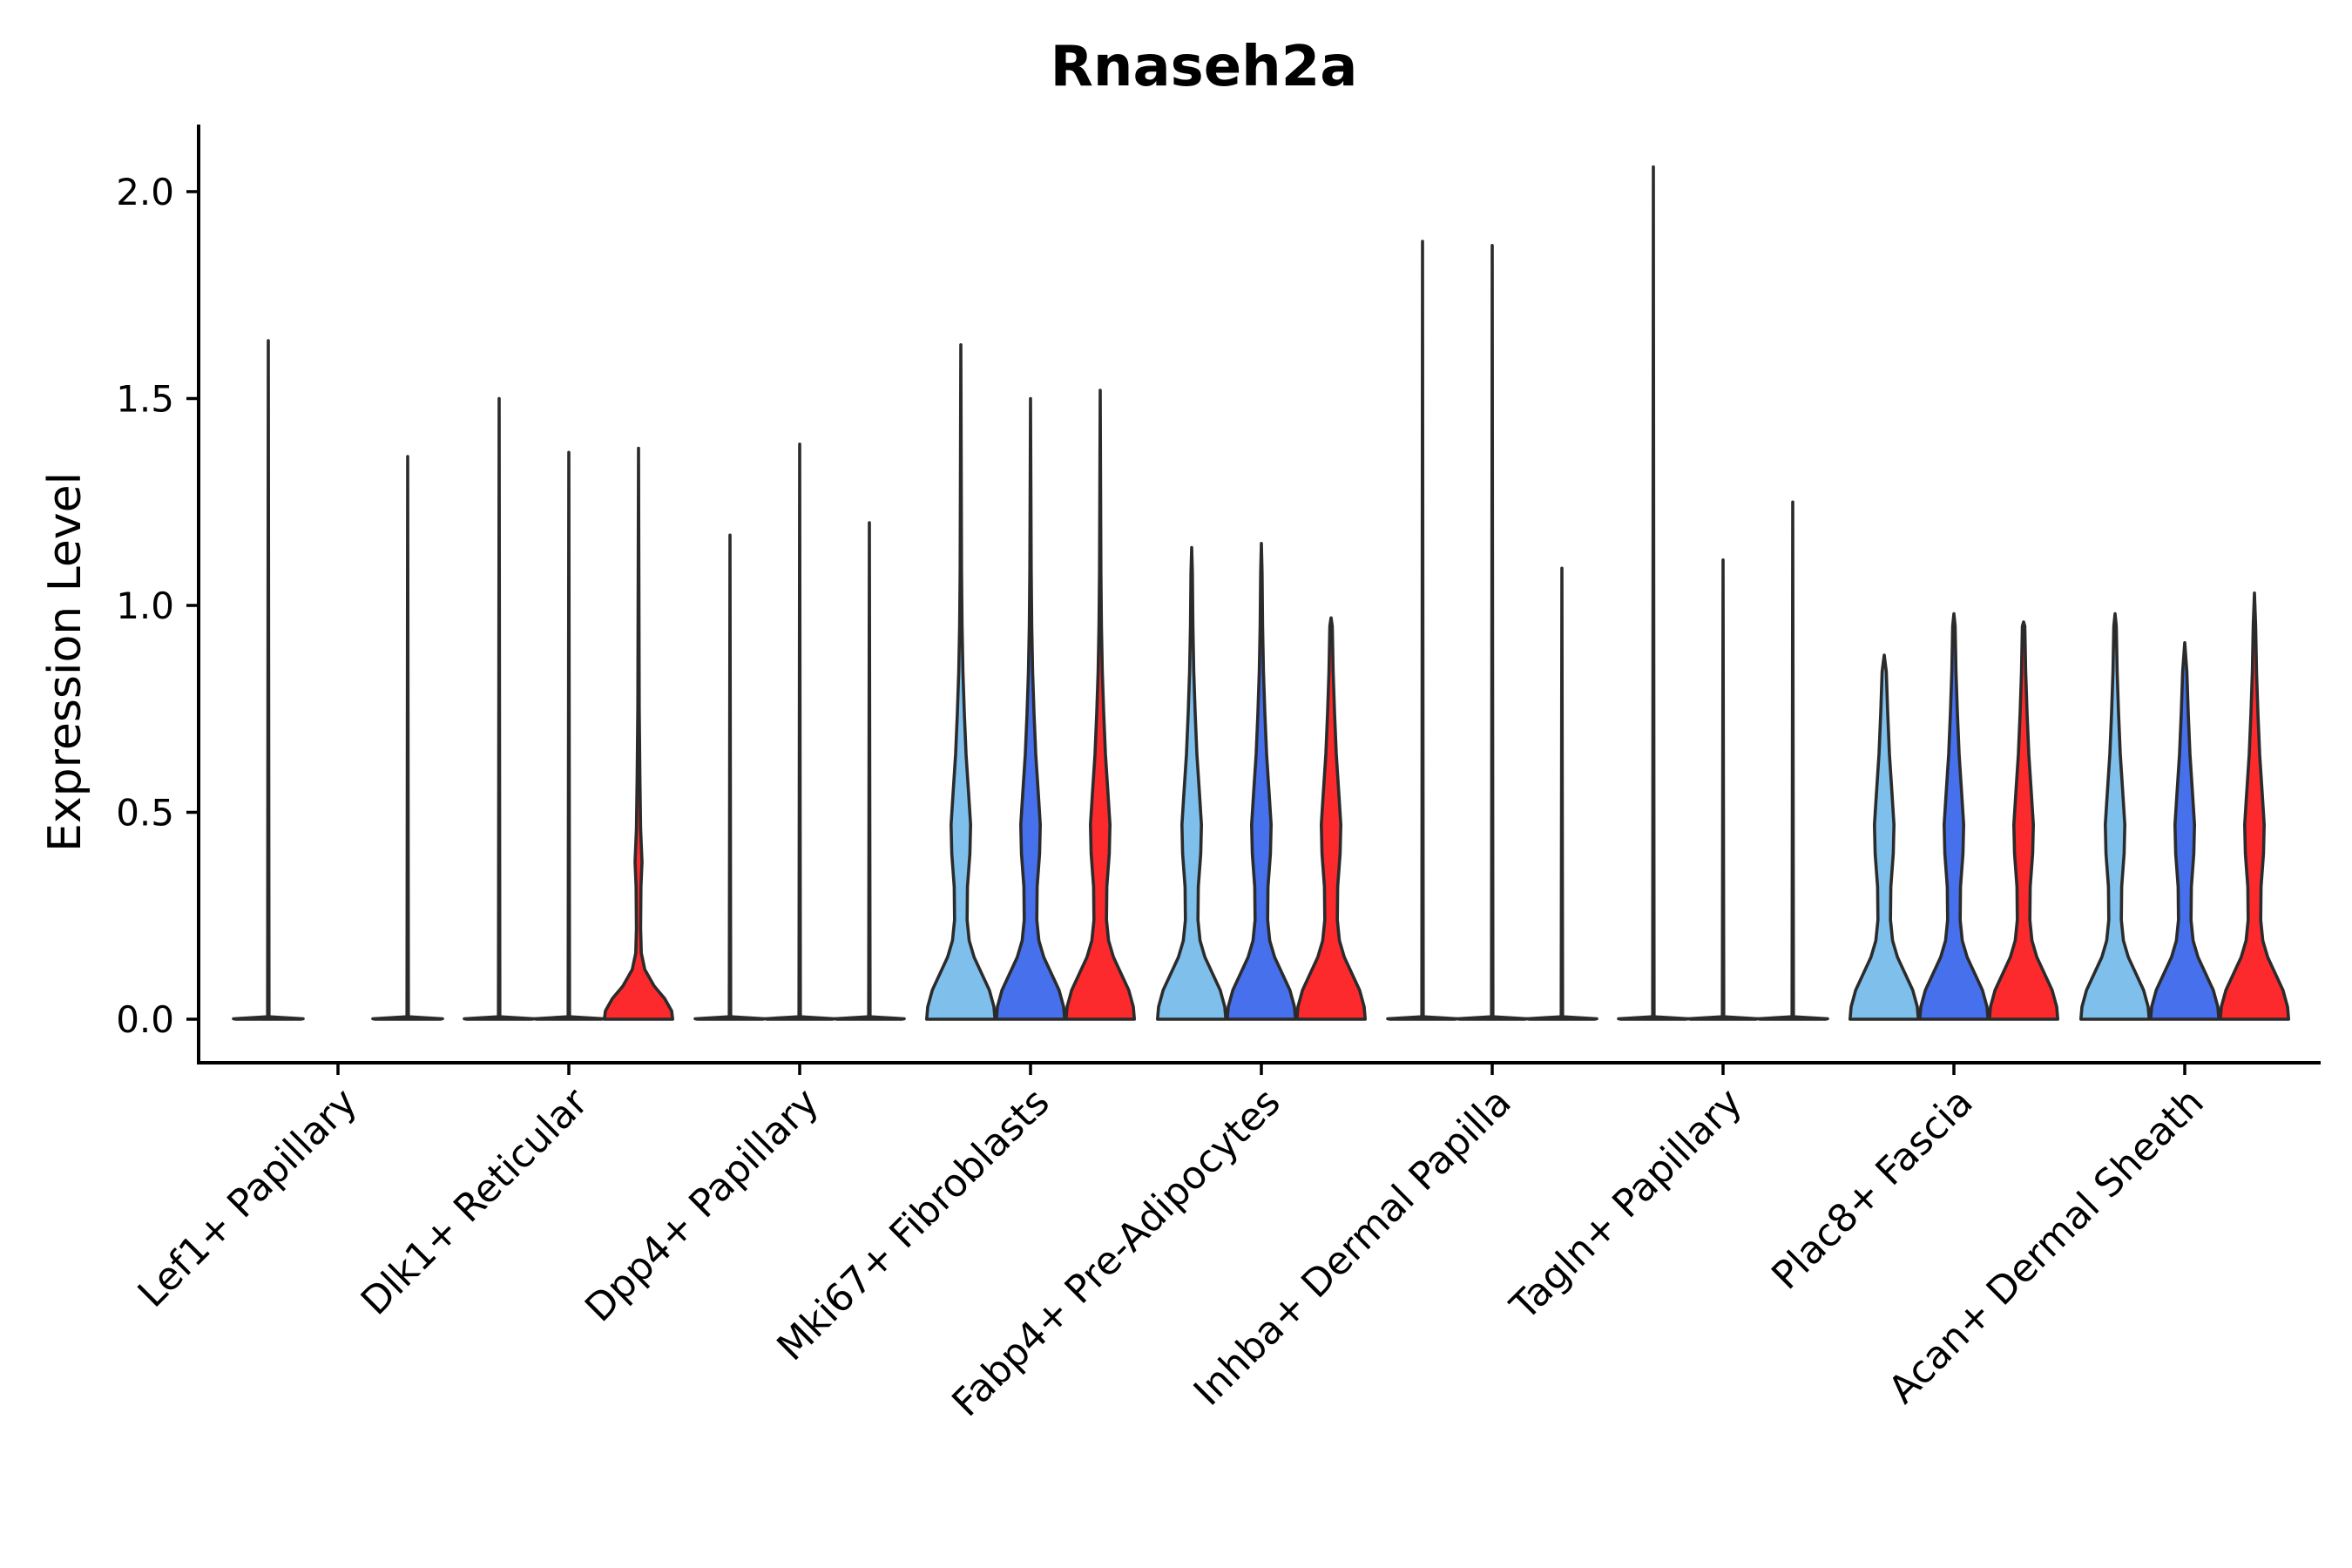 The height and width of the screenshot is (1568, 2352). Describe the element at coordinates (145, 192) in the screenshot. I see `y-tick-label: 2.0` at that location.